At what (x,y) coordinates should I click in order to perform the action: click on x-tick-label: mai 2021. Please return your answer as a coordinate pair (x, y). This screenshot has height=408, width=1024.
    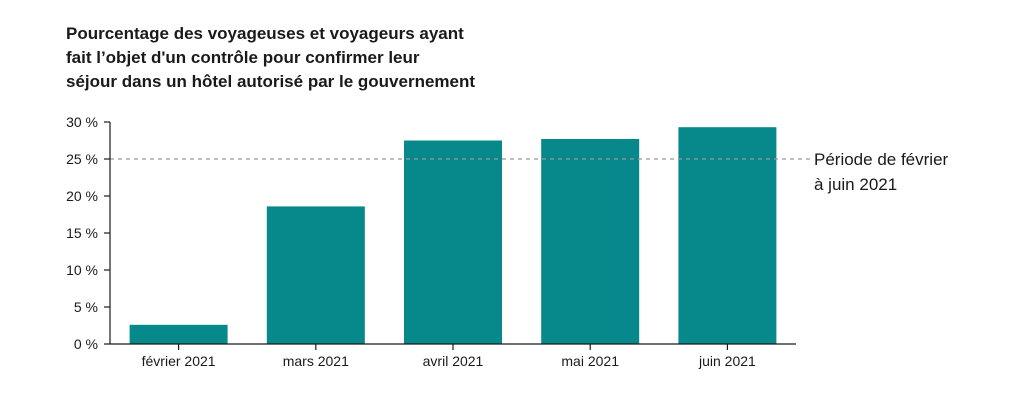
    Looking at the image, I should click on (590, 361).